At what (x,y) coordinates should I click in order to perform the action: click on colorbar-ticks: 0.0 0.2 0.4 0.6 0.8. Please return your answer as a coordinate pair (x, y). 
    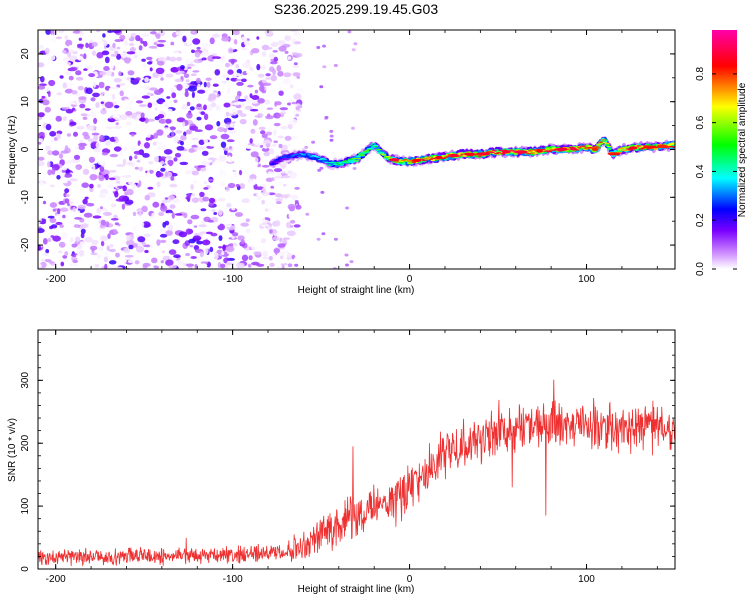
    Looking at the image, I should click on (716, 171).